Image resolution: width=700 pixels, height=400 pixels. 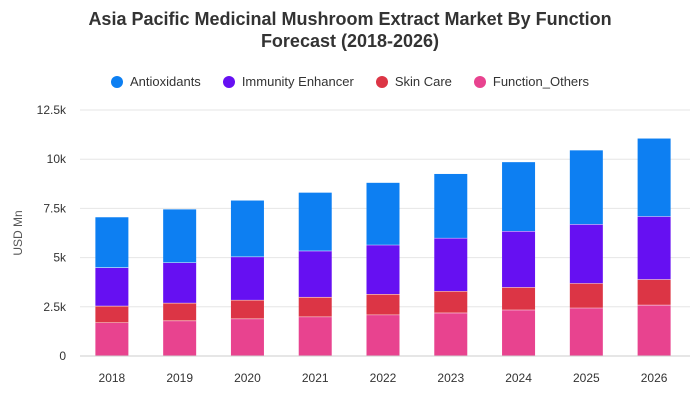 I want to click on bar-immunity-enhancer-2024, so click(x=519, y=259).